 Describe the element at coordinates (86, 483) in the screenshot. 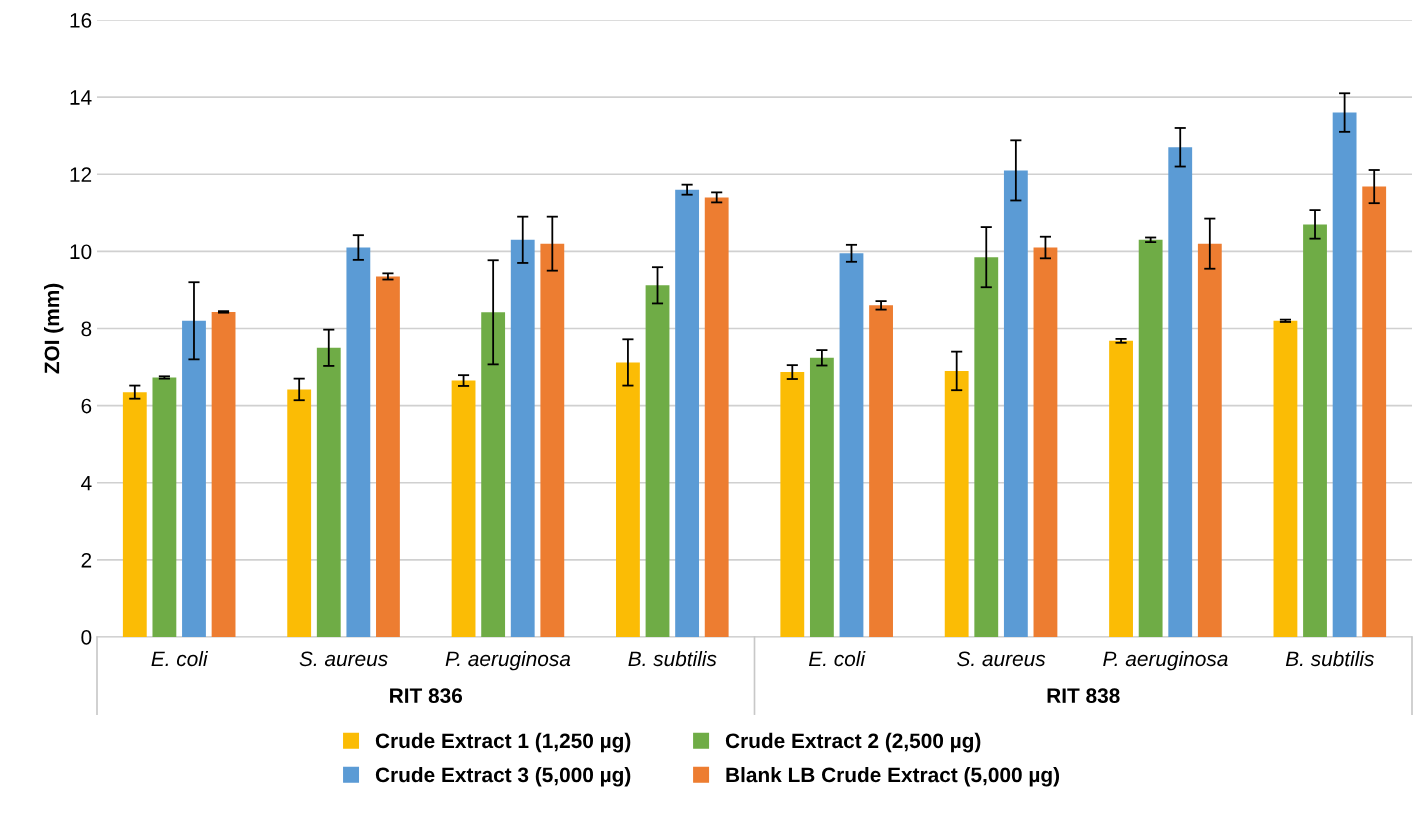

I see `y-tick-label: 4` at that location.